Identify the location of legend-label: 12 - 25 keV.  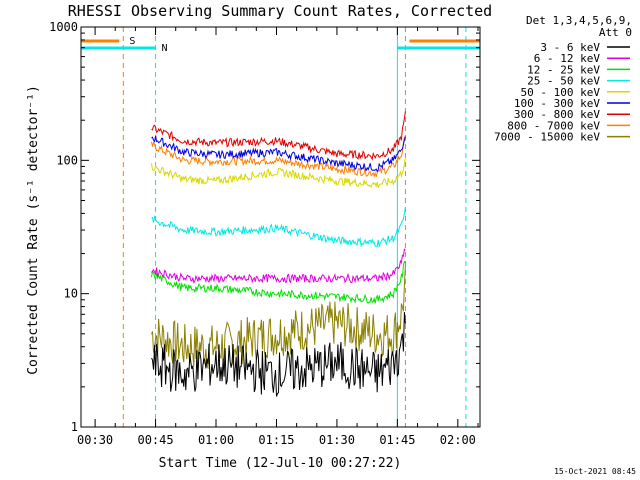
(563, 69).